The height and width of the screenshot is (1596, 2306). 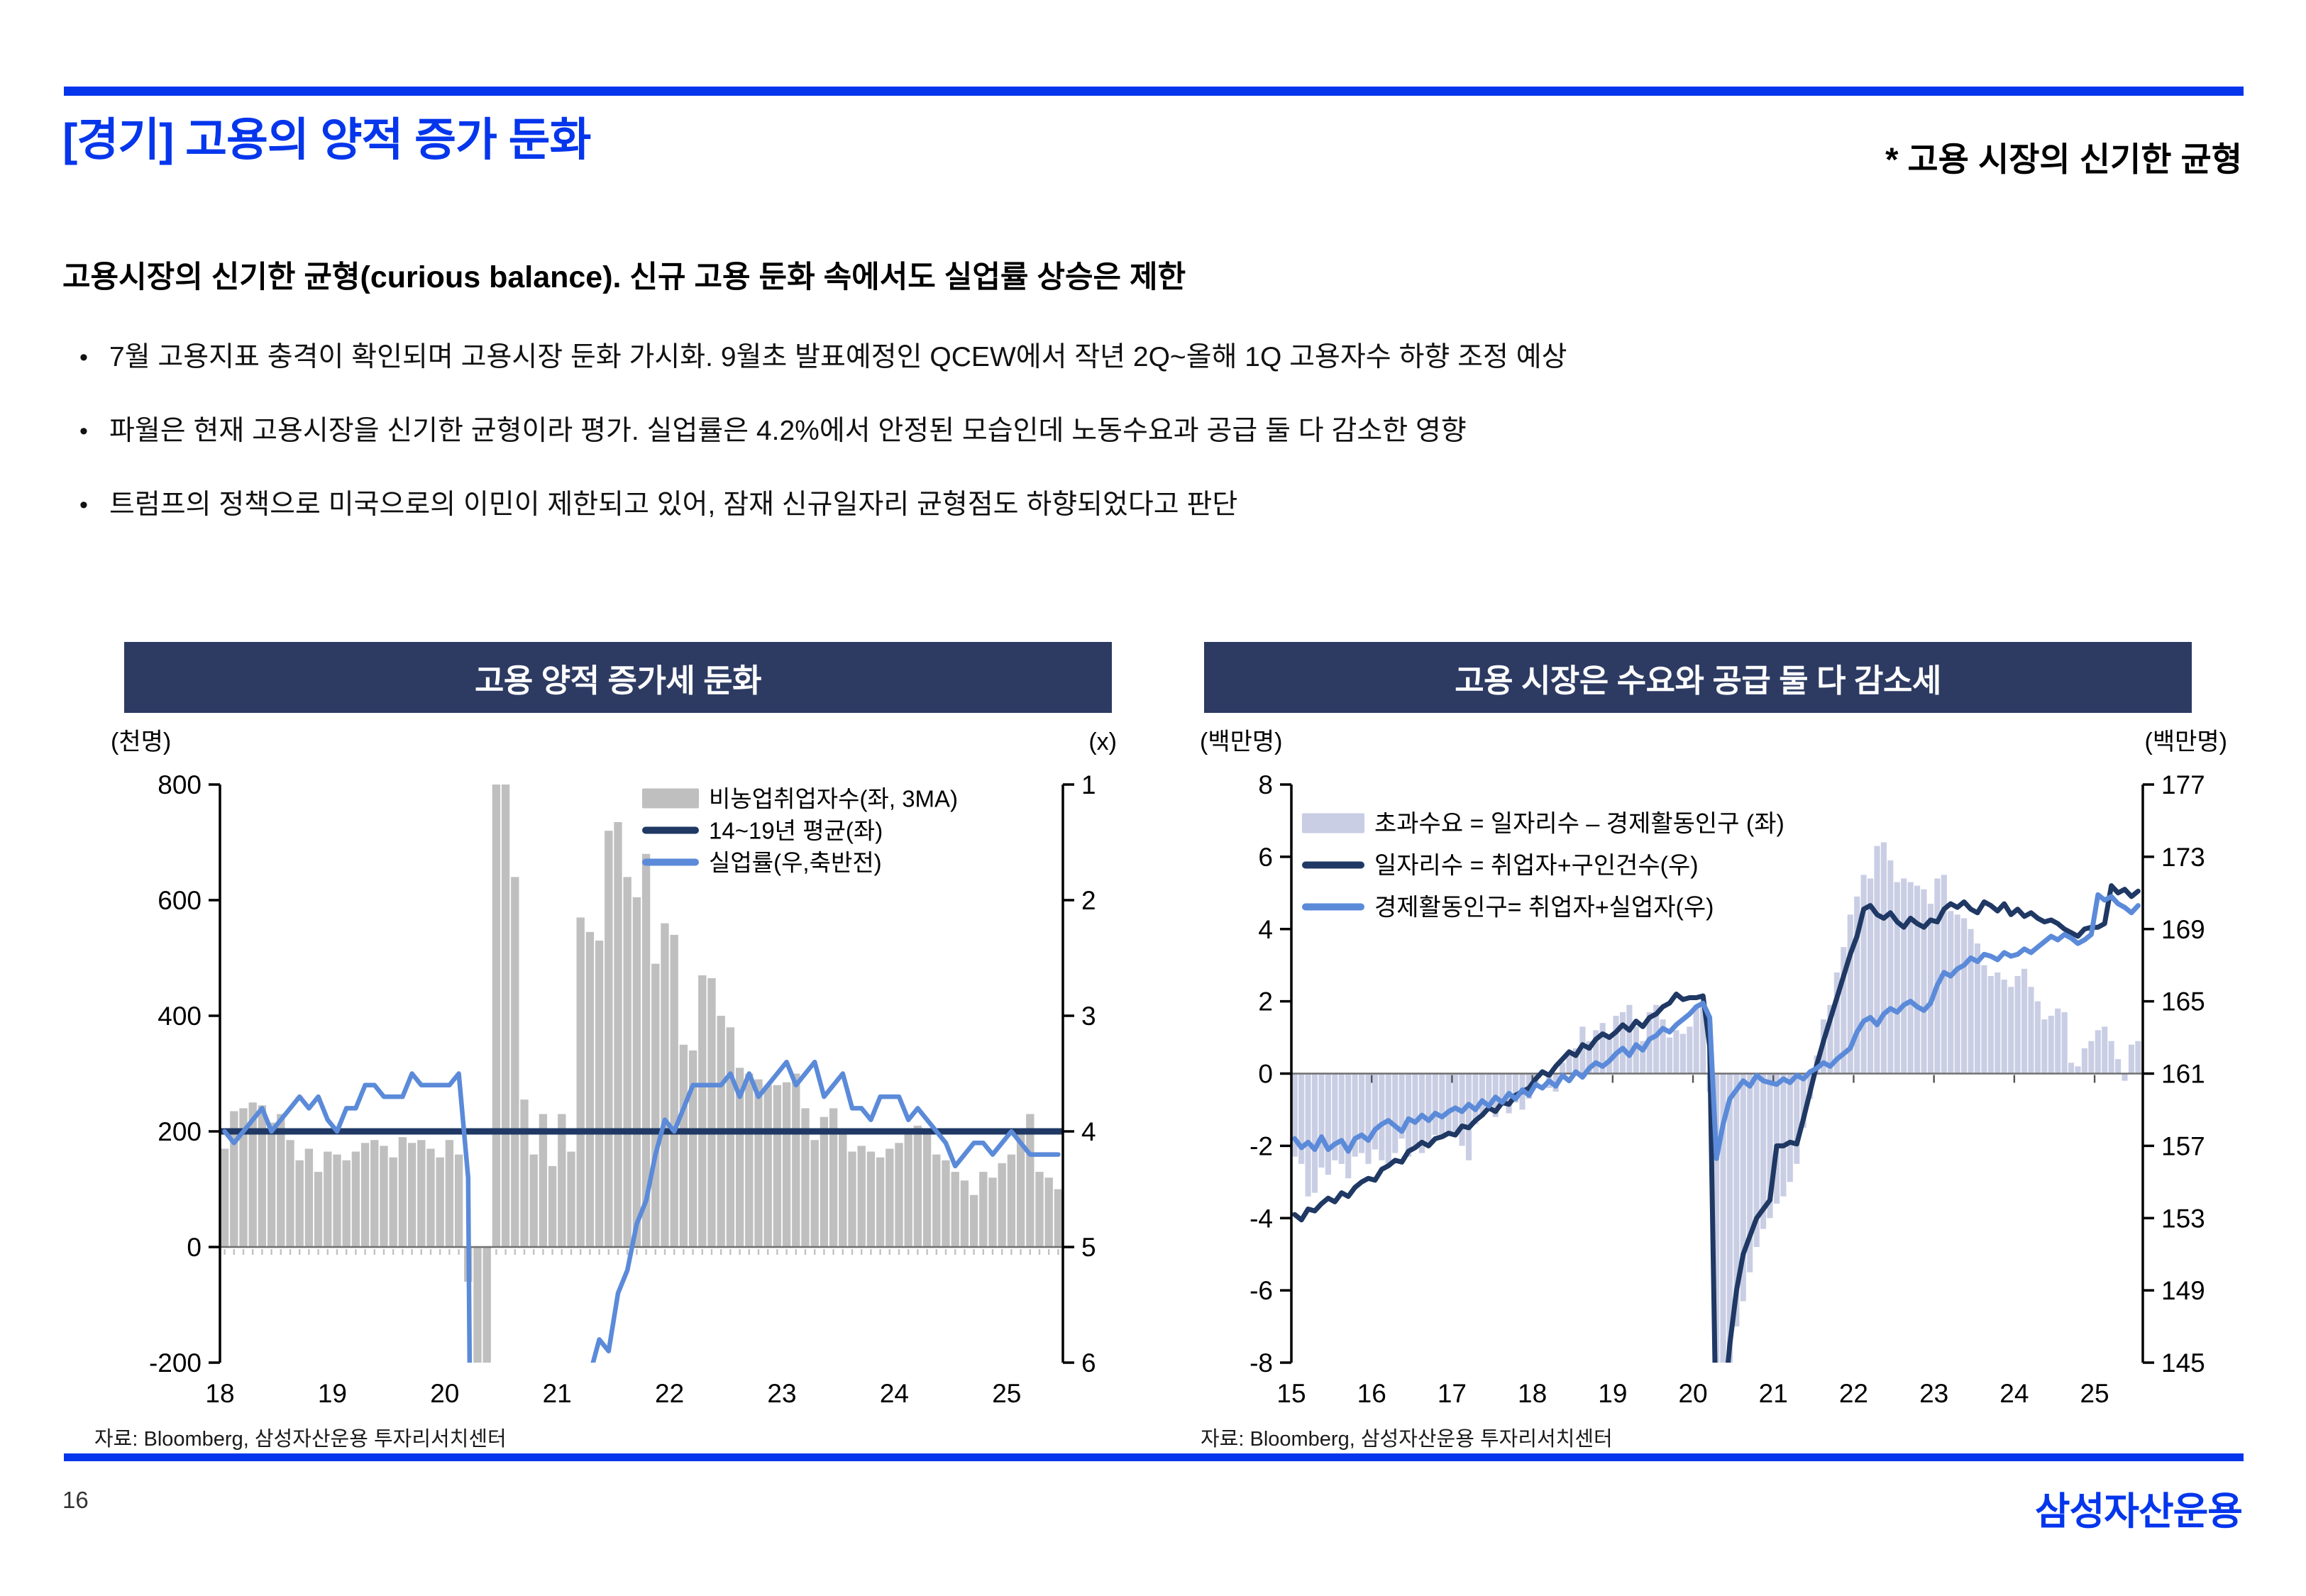 What do you see at coordinates (641, 1252) in the screenshot?
I see `minor-ticks` at bounding box center [641, 1252].